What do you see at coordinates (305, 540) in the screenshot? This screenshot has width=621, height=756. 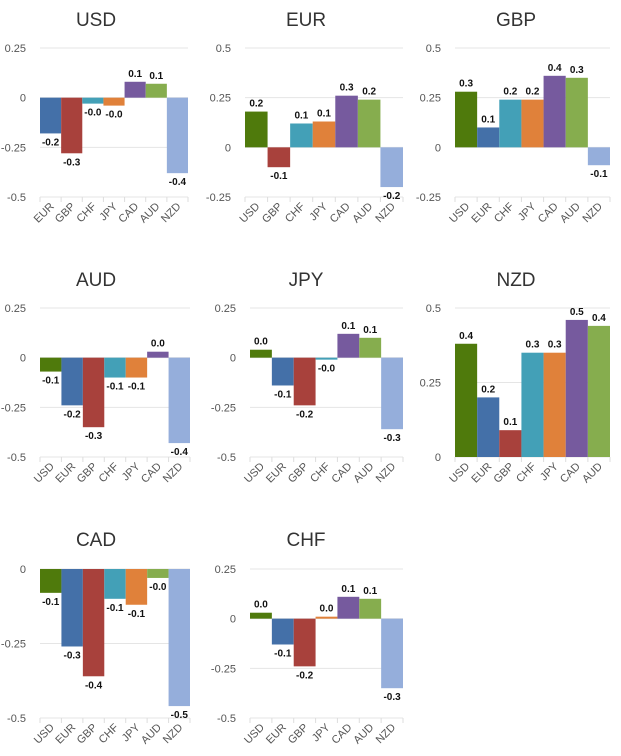 I see `panel-title: CHF` at bounding box center [305, 540].